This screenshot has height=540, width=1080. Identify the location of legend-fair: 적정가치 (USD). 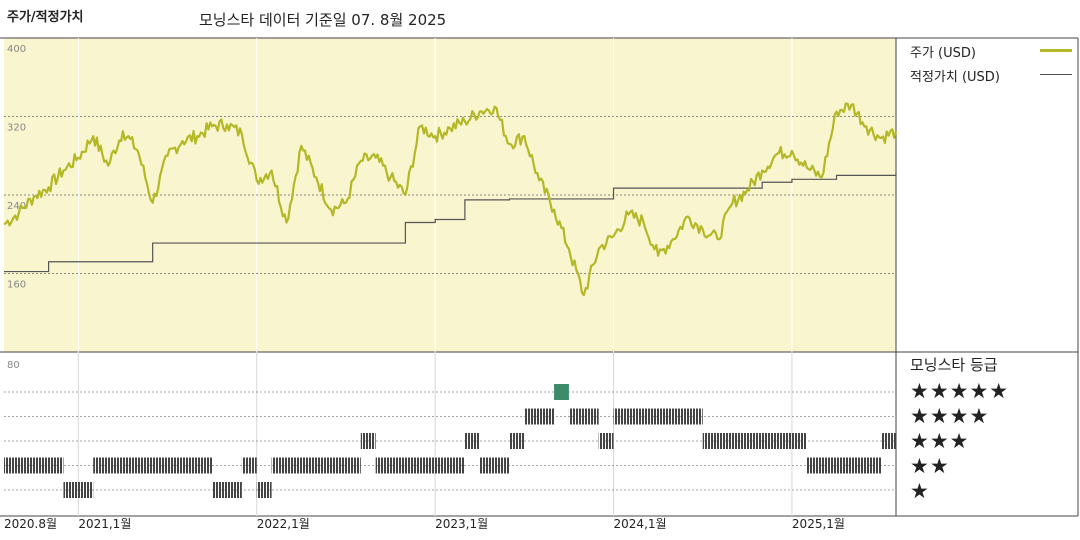
(955, 75).